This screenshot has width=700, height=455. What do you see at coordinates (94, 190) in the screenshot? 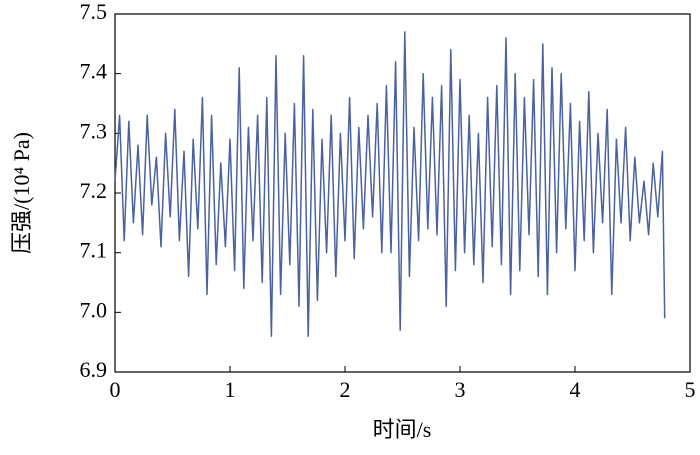
I see `y-tick-label: 7.2` at bounding box center [94, 190].